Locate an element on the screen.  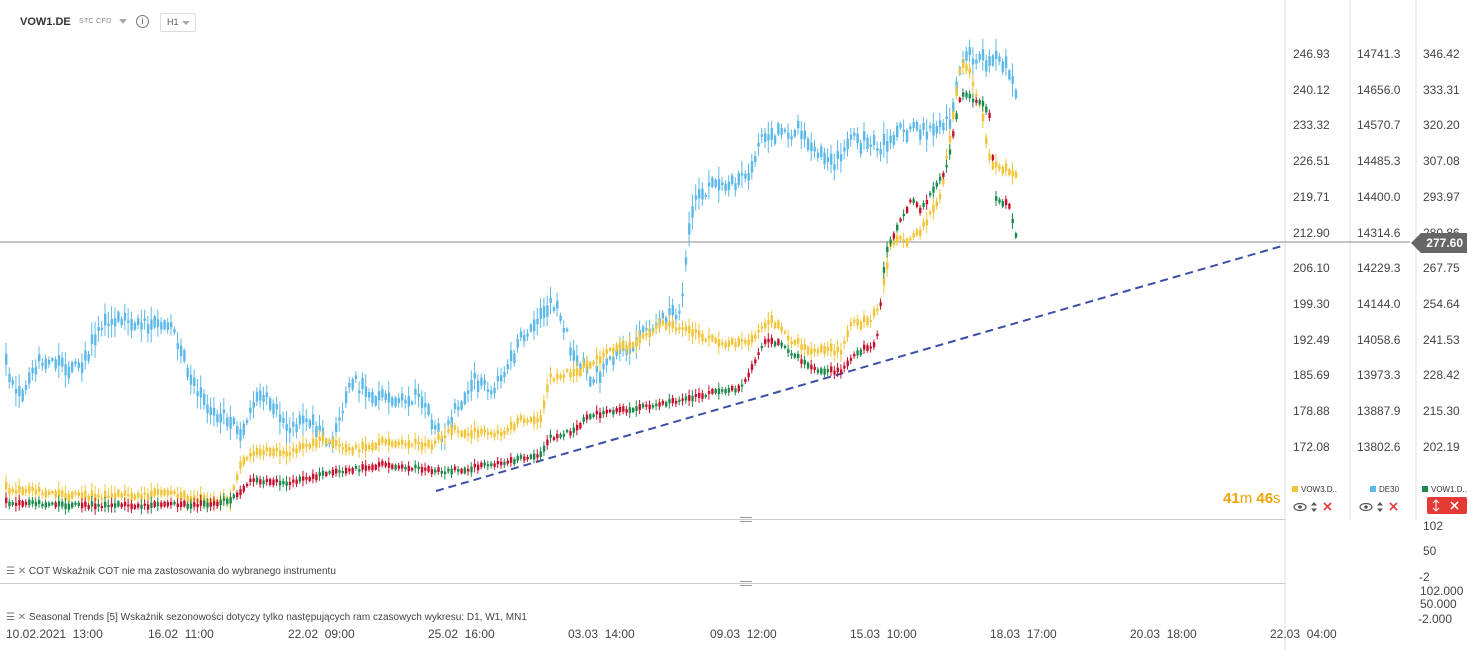
price-tick-label: 246.93 is located at coordinates (1311, 54).